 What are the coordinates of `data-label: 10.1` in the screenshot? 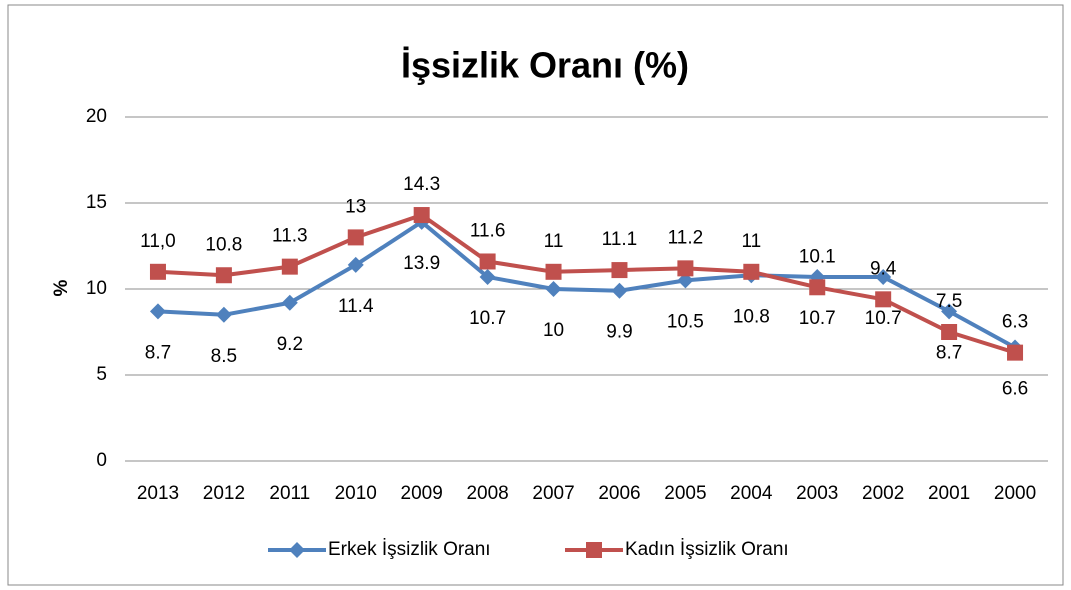 It's located at (817, 256).